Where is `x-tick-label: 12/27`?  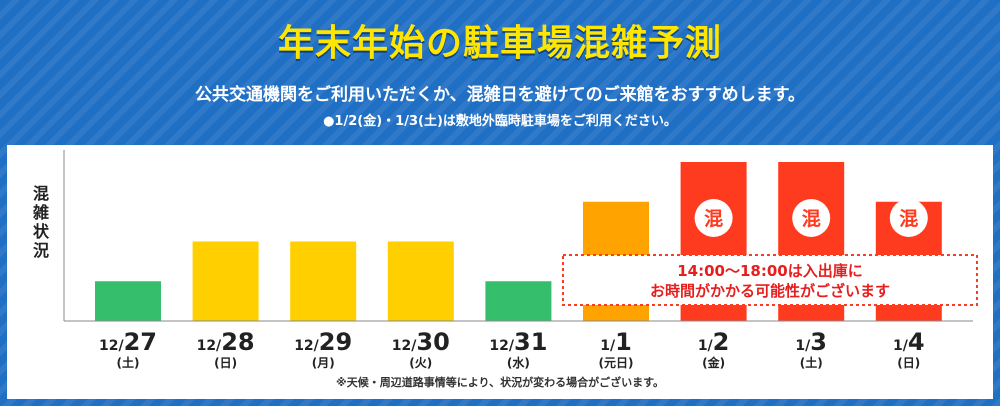
x-tick-label: 12/27 is located at coordinates (128, 342).